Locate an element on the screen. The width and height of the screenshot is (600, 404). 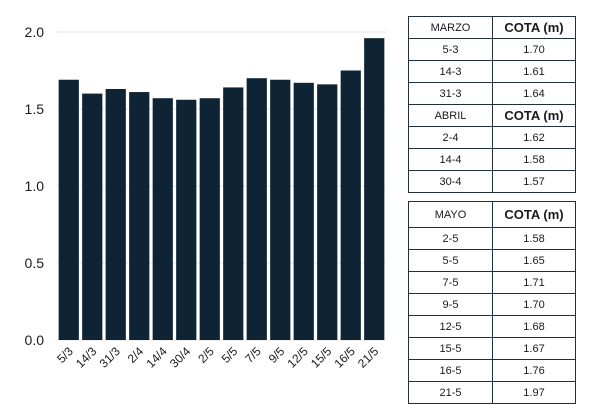
date-cell: 2-5 is located at coordinates (450, 238).